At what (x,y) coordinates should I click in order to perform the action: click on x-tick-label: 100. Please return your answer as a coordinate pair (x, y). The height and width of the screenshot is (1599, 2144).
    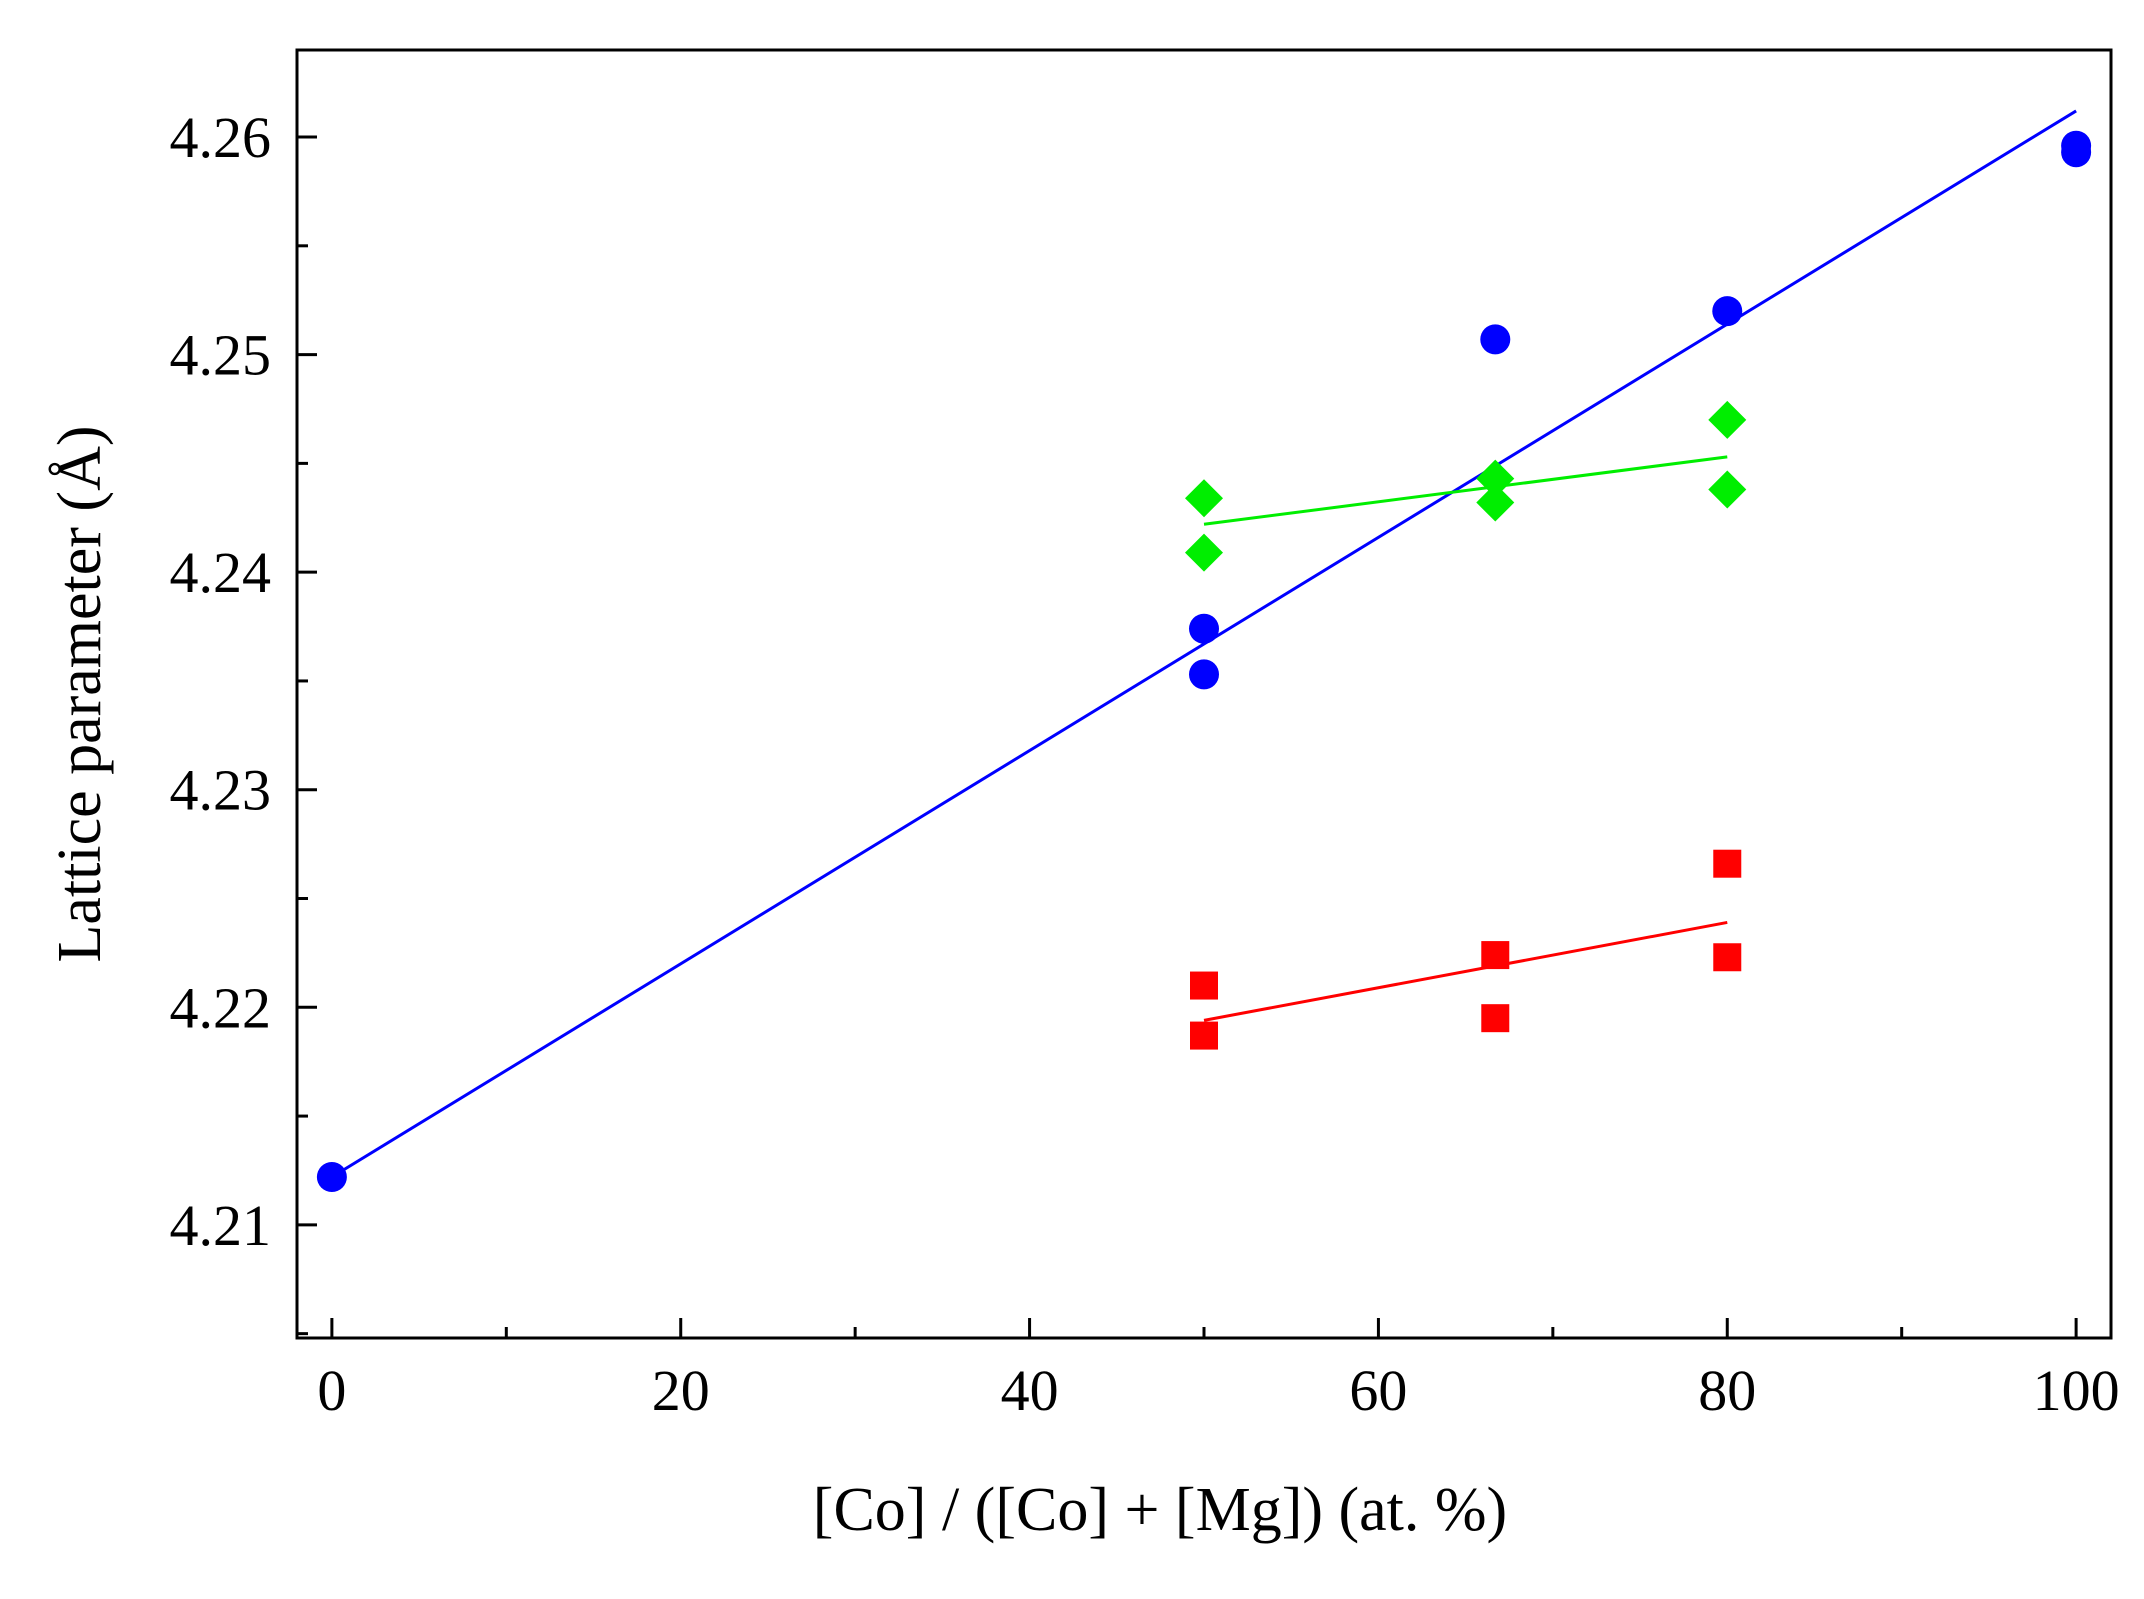
    Looking at the image, I should click on (2076, 1390).